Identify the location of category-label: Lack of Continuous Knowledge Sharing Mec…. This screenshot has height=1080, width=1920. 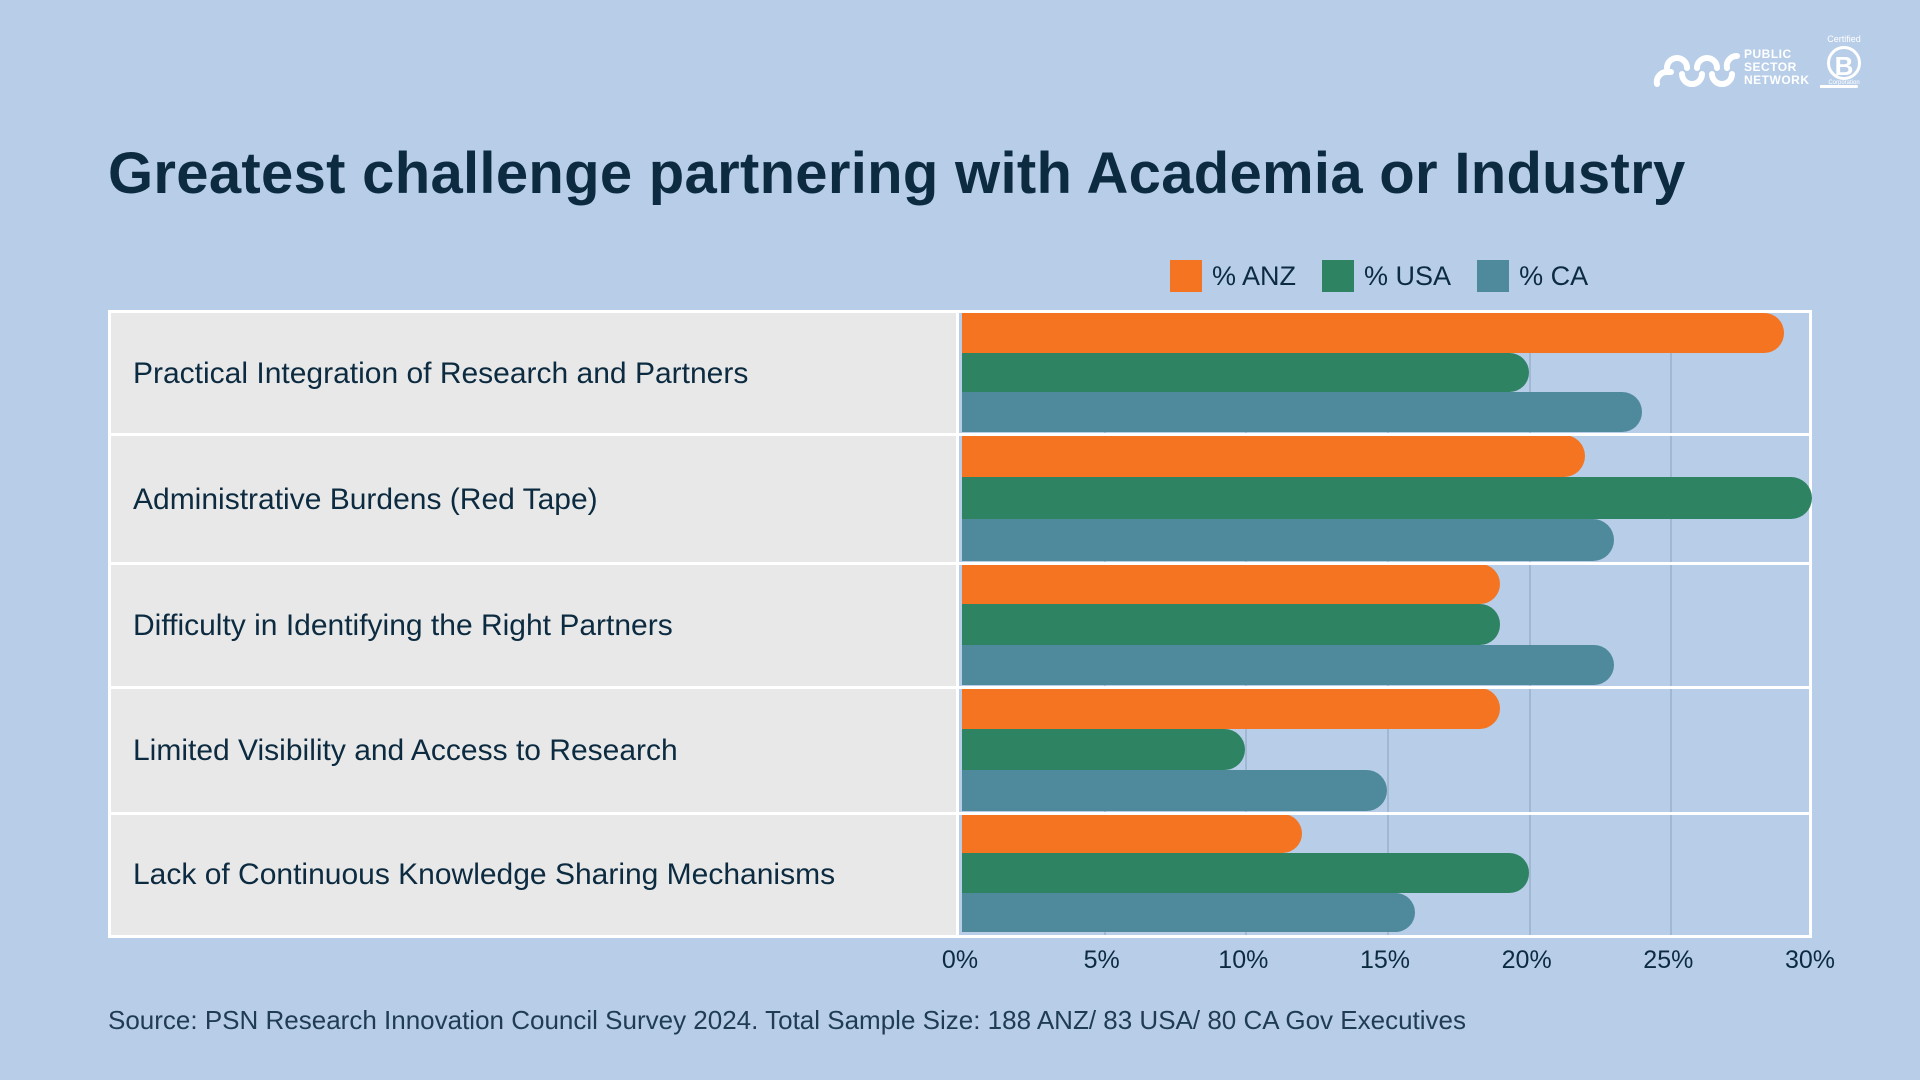
(535, 874).